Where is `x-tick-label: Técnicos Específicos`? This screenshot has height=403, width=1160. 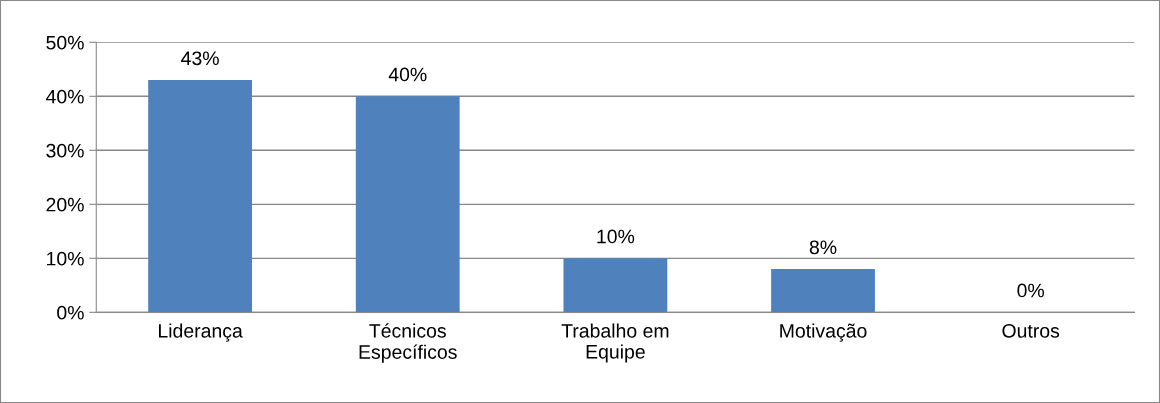
x-tick-label: Técnicos Específicos is located at coordinates (408, 343).